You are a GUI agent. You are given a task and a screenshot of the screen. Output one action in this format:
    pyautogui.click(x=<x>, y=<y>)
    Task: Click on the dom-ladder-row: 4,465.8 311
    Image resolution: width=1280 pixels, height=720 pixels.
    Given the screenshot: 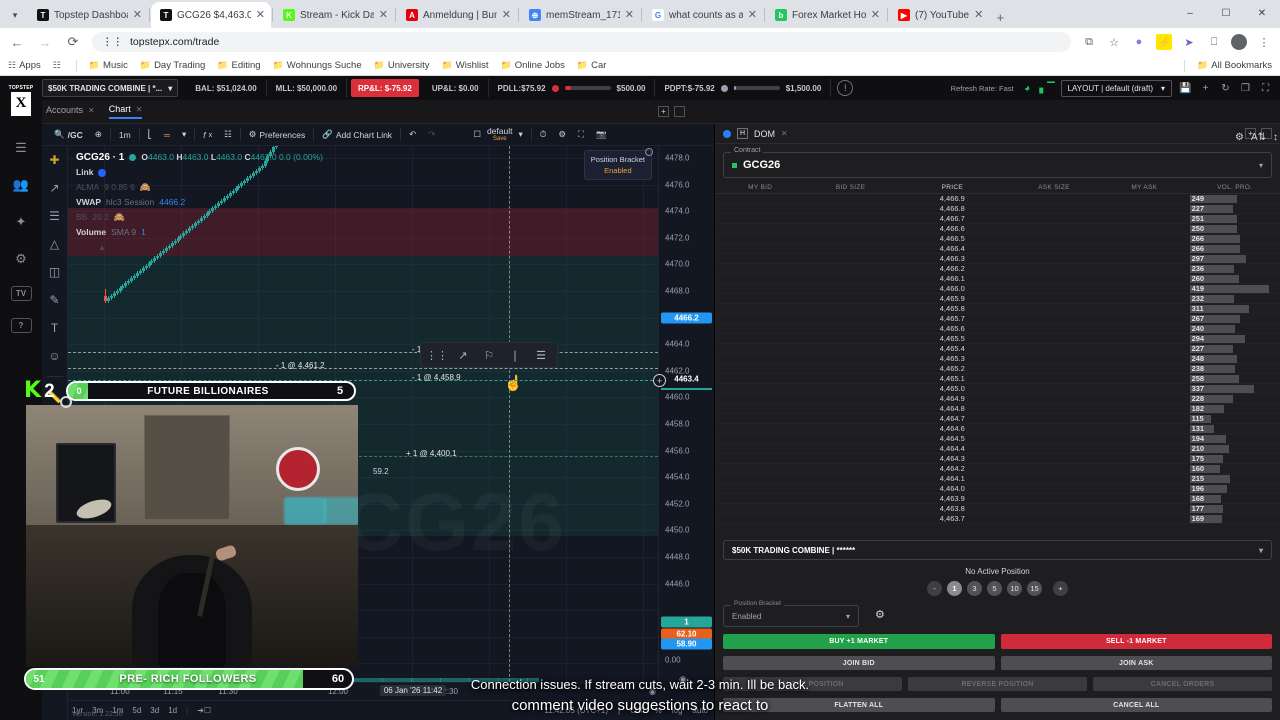 What is the action you would take?
    pyautogui.click(x=997, y=309)
    